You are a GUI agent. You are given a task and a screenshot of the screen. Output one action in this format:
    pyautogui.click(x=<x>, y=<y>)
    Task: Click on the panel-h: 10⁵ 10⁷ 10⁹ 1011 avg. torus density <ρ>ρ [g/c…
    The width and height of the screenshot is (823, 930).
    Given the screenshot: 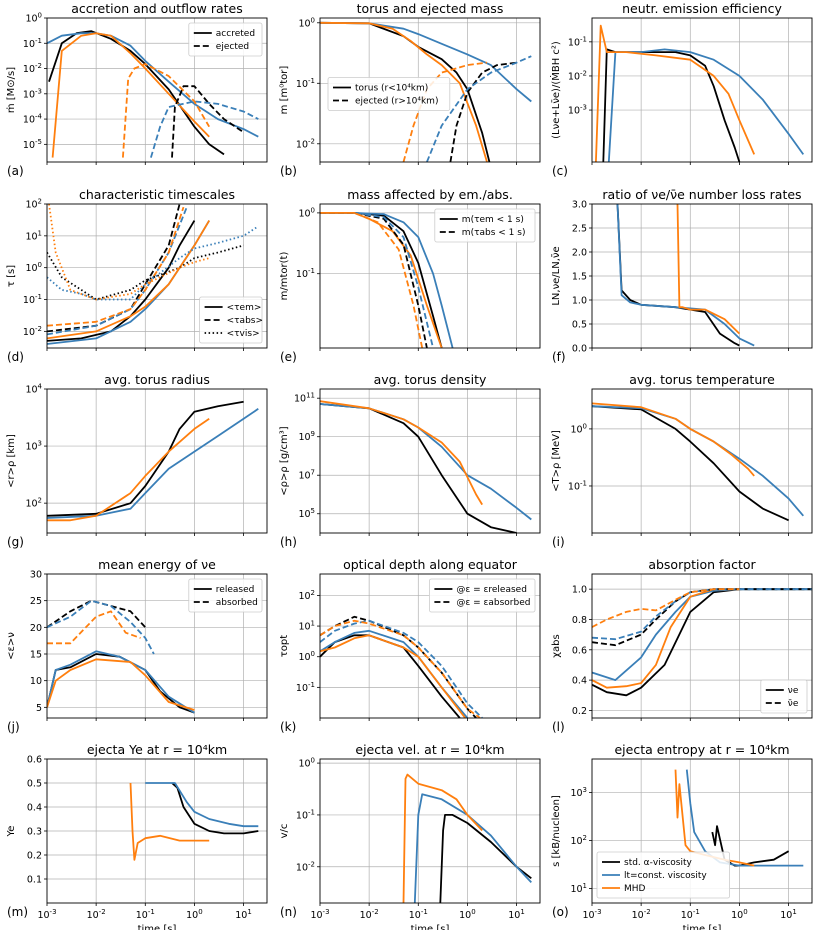 What is the action you would take?
    pyautogui.click(x=410, y=460)
    